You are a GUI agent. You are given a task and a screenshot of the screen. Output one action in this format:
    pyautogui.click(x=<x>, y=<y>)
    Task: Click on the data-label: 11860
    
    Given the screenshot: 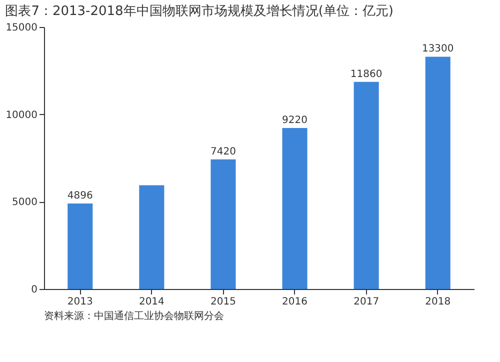 What is the action you would take?
    pyautogui.click(x=366, y=74)
    